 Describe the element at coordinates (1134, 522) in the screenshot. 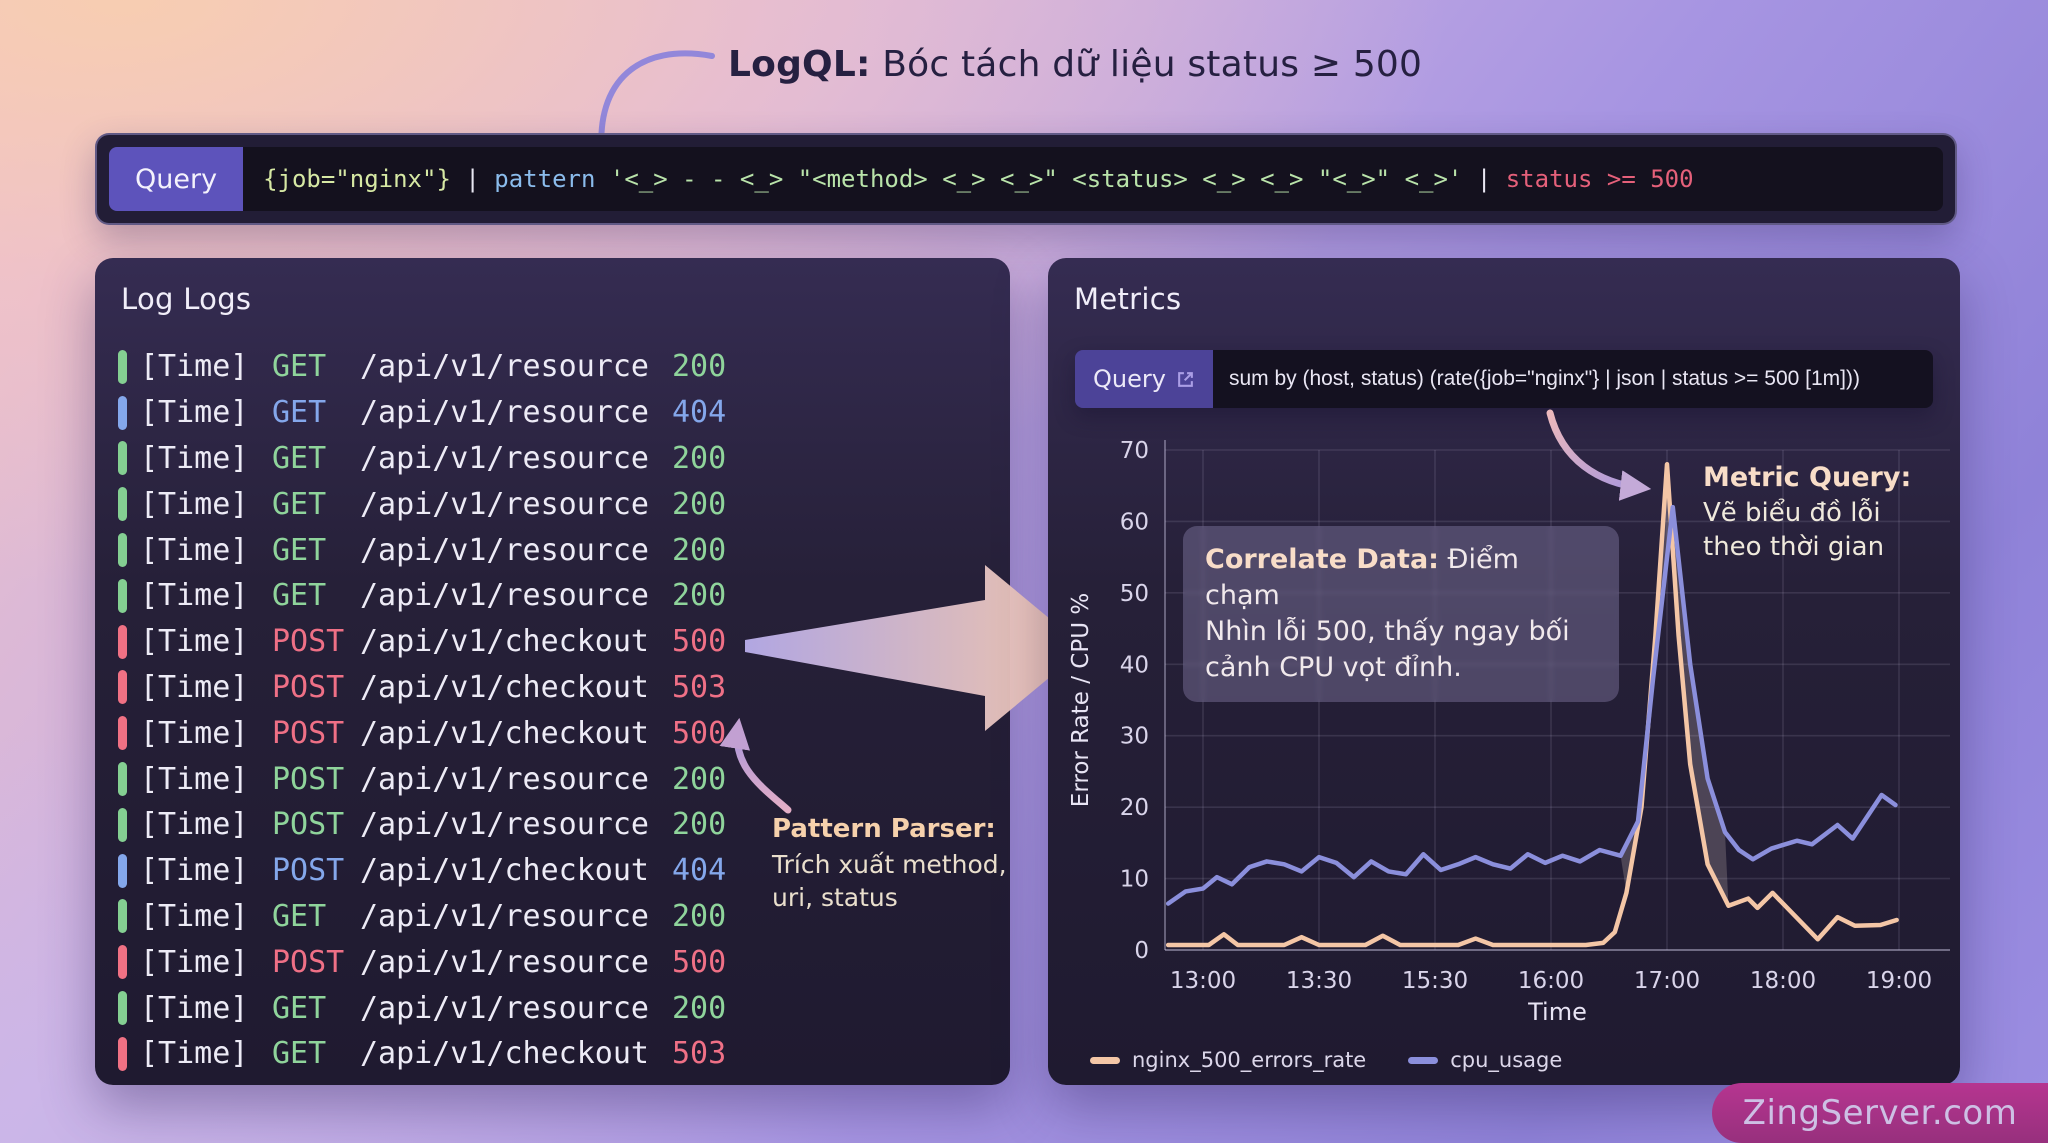

I see `y-tick-label: 60` at that location.